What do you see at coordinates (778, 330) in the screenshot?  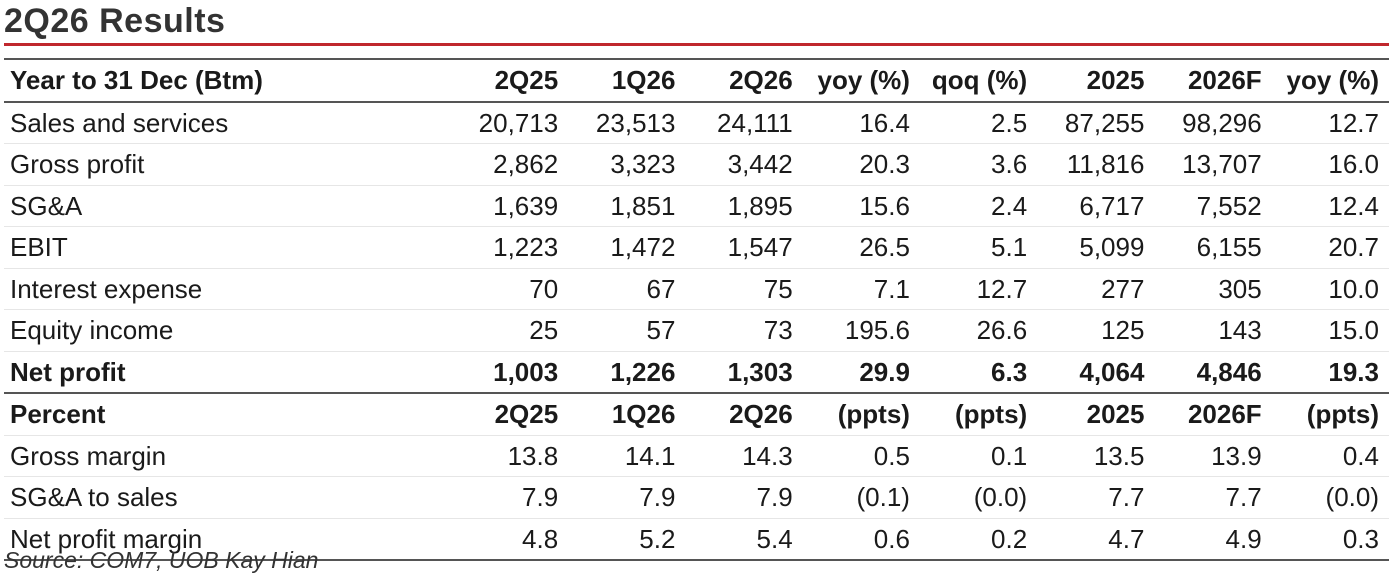 I see `cell-value: 73` at bounding box center [778, 330].